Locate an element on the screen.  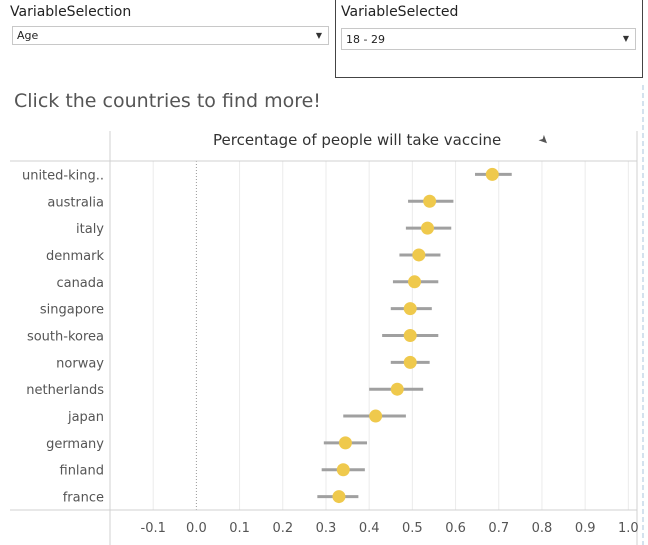
category-label: south-korea is located at coordinates (65, 337).